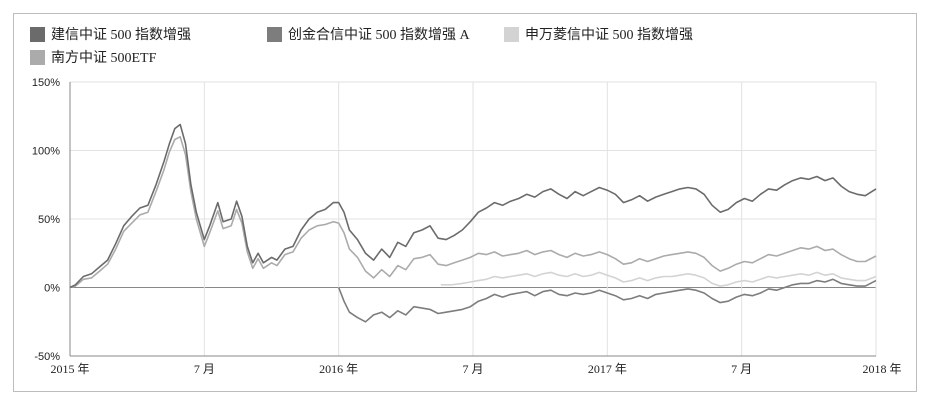 The image size is (933, 405). What do you see at coordinates (69, 369) in the screenshot?
I see `x-tick-label: 2015 年` at bounding box center [69, 369].